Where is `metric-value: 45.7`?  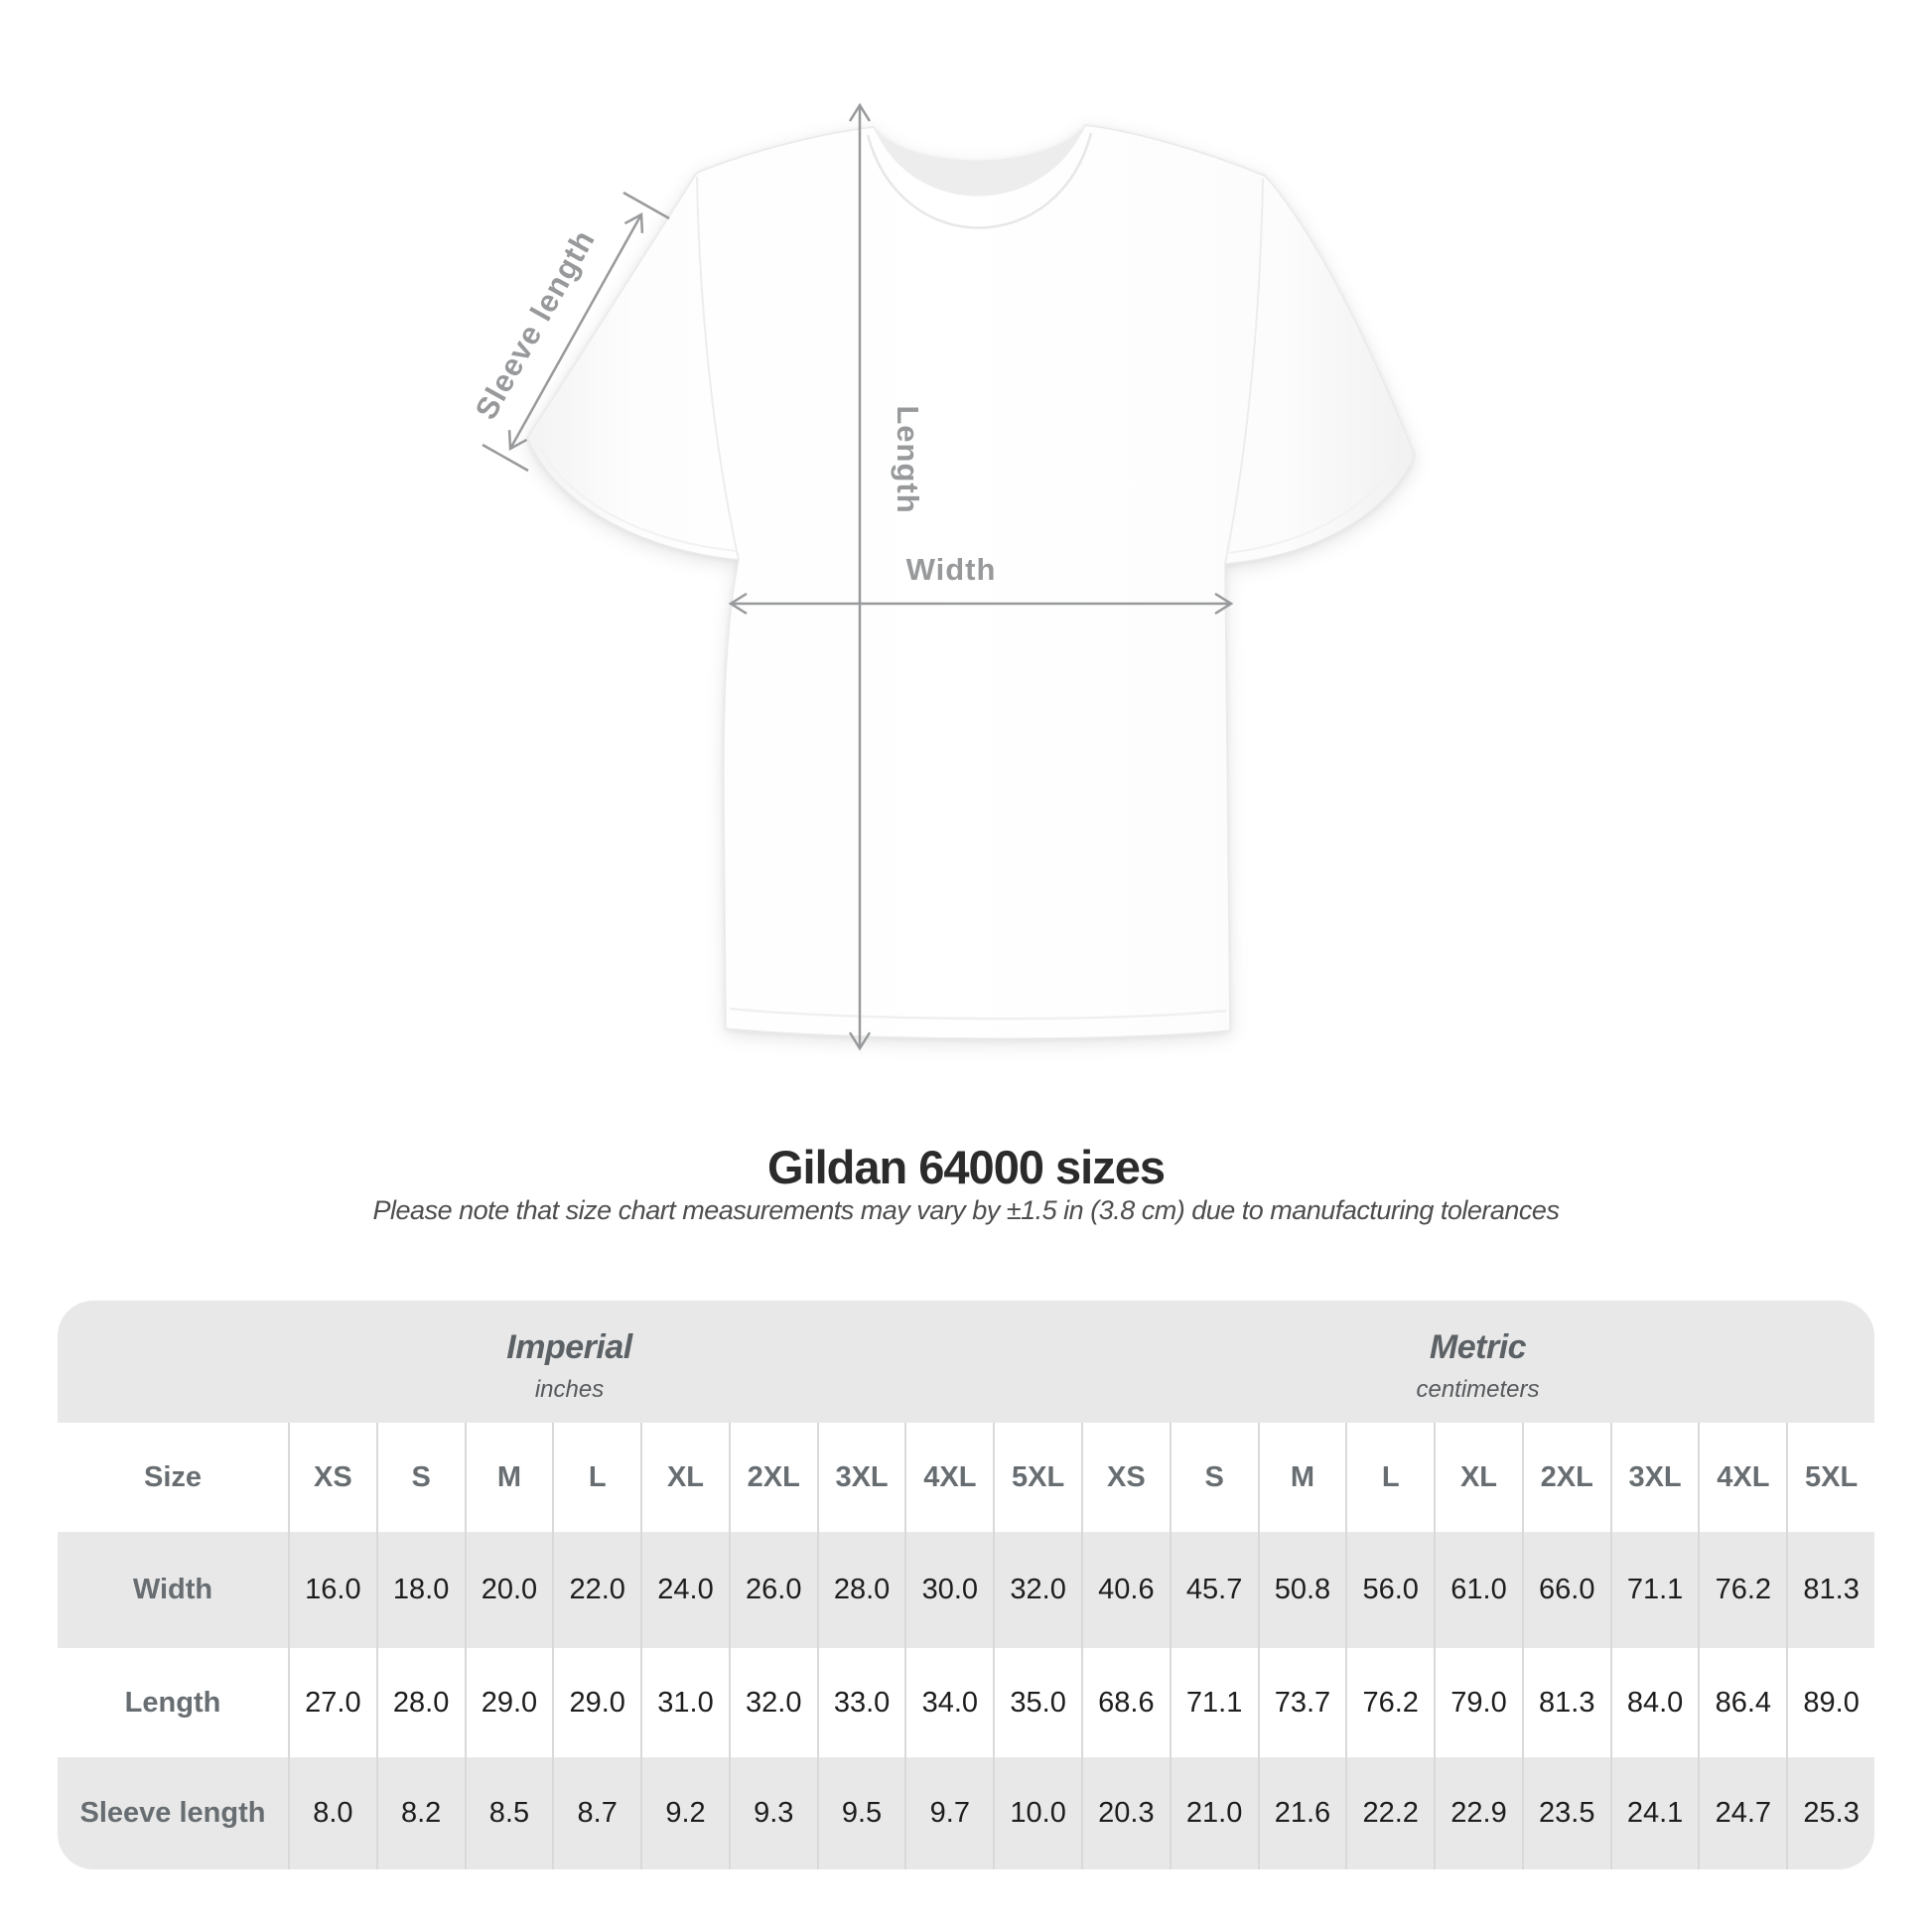
metric-value: 45.7 is located at coordinates (1213, 1590).